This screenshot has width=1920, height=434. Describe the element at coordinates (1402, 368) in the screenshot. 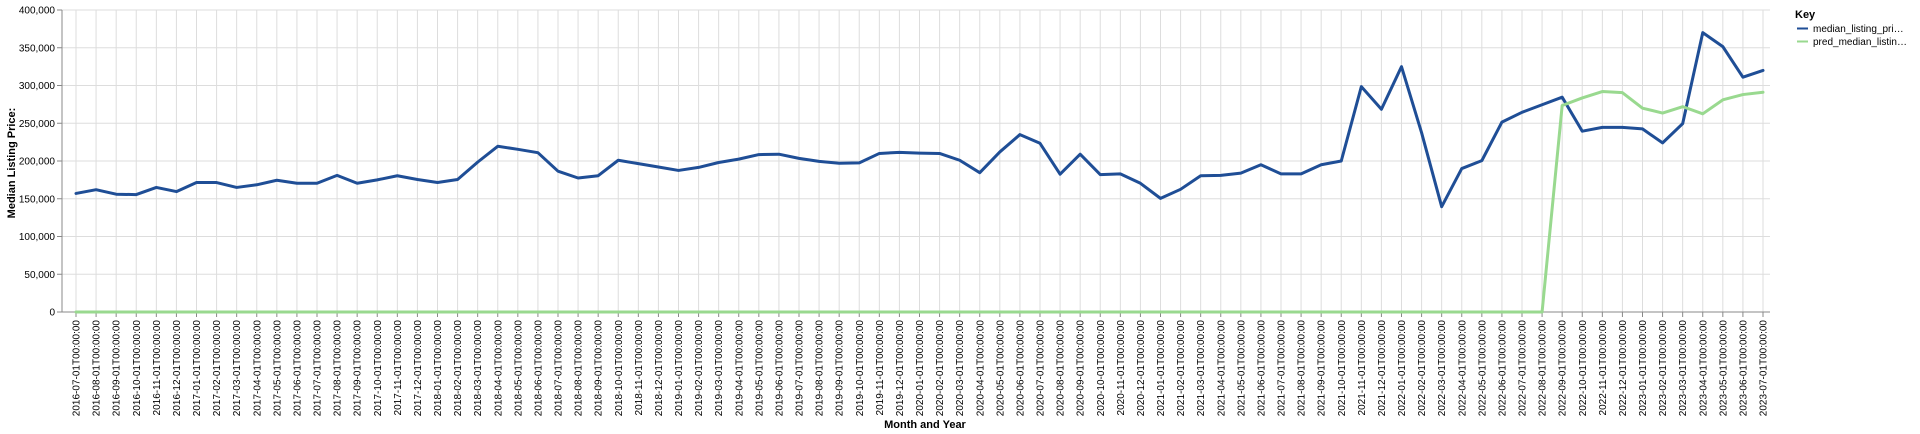

I see `x-tick-label: 2022-01-01T00:00:00` at that location.